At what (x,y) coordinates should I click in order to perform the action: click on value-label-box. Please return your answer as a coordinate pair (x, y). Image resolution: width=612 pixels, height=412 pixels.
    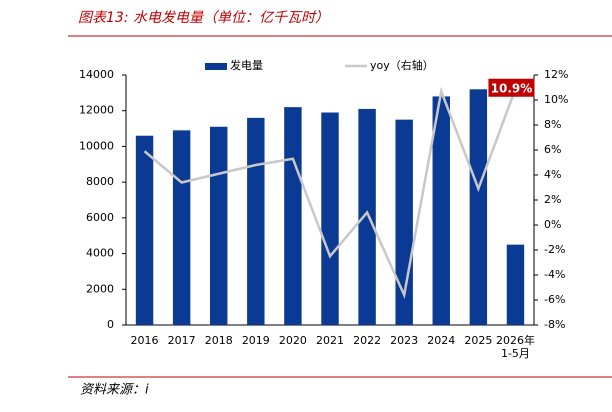
    Looking at the image, I should click on (511, 87).